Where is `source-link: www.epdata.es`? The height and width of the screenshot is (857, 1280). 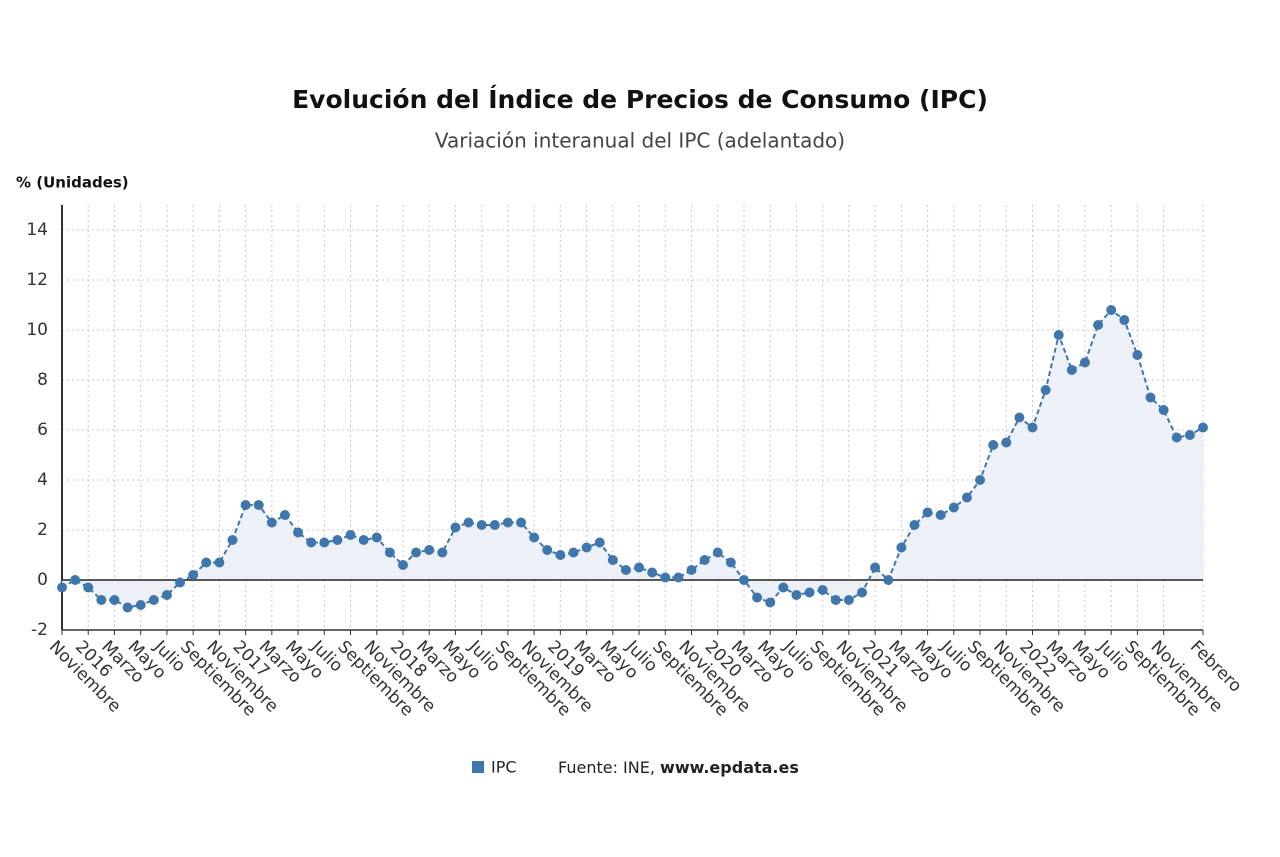
source-link: www.epdata.es is located at coordinates (729, 767).